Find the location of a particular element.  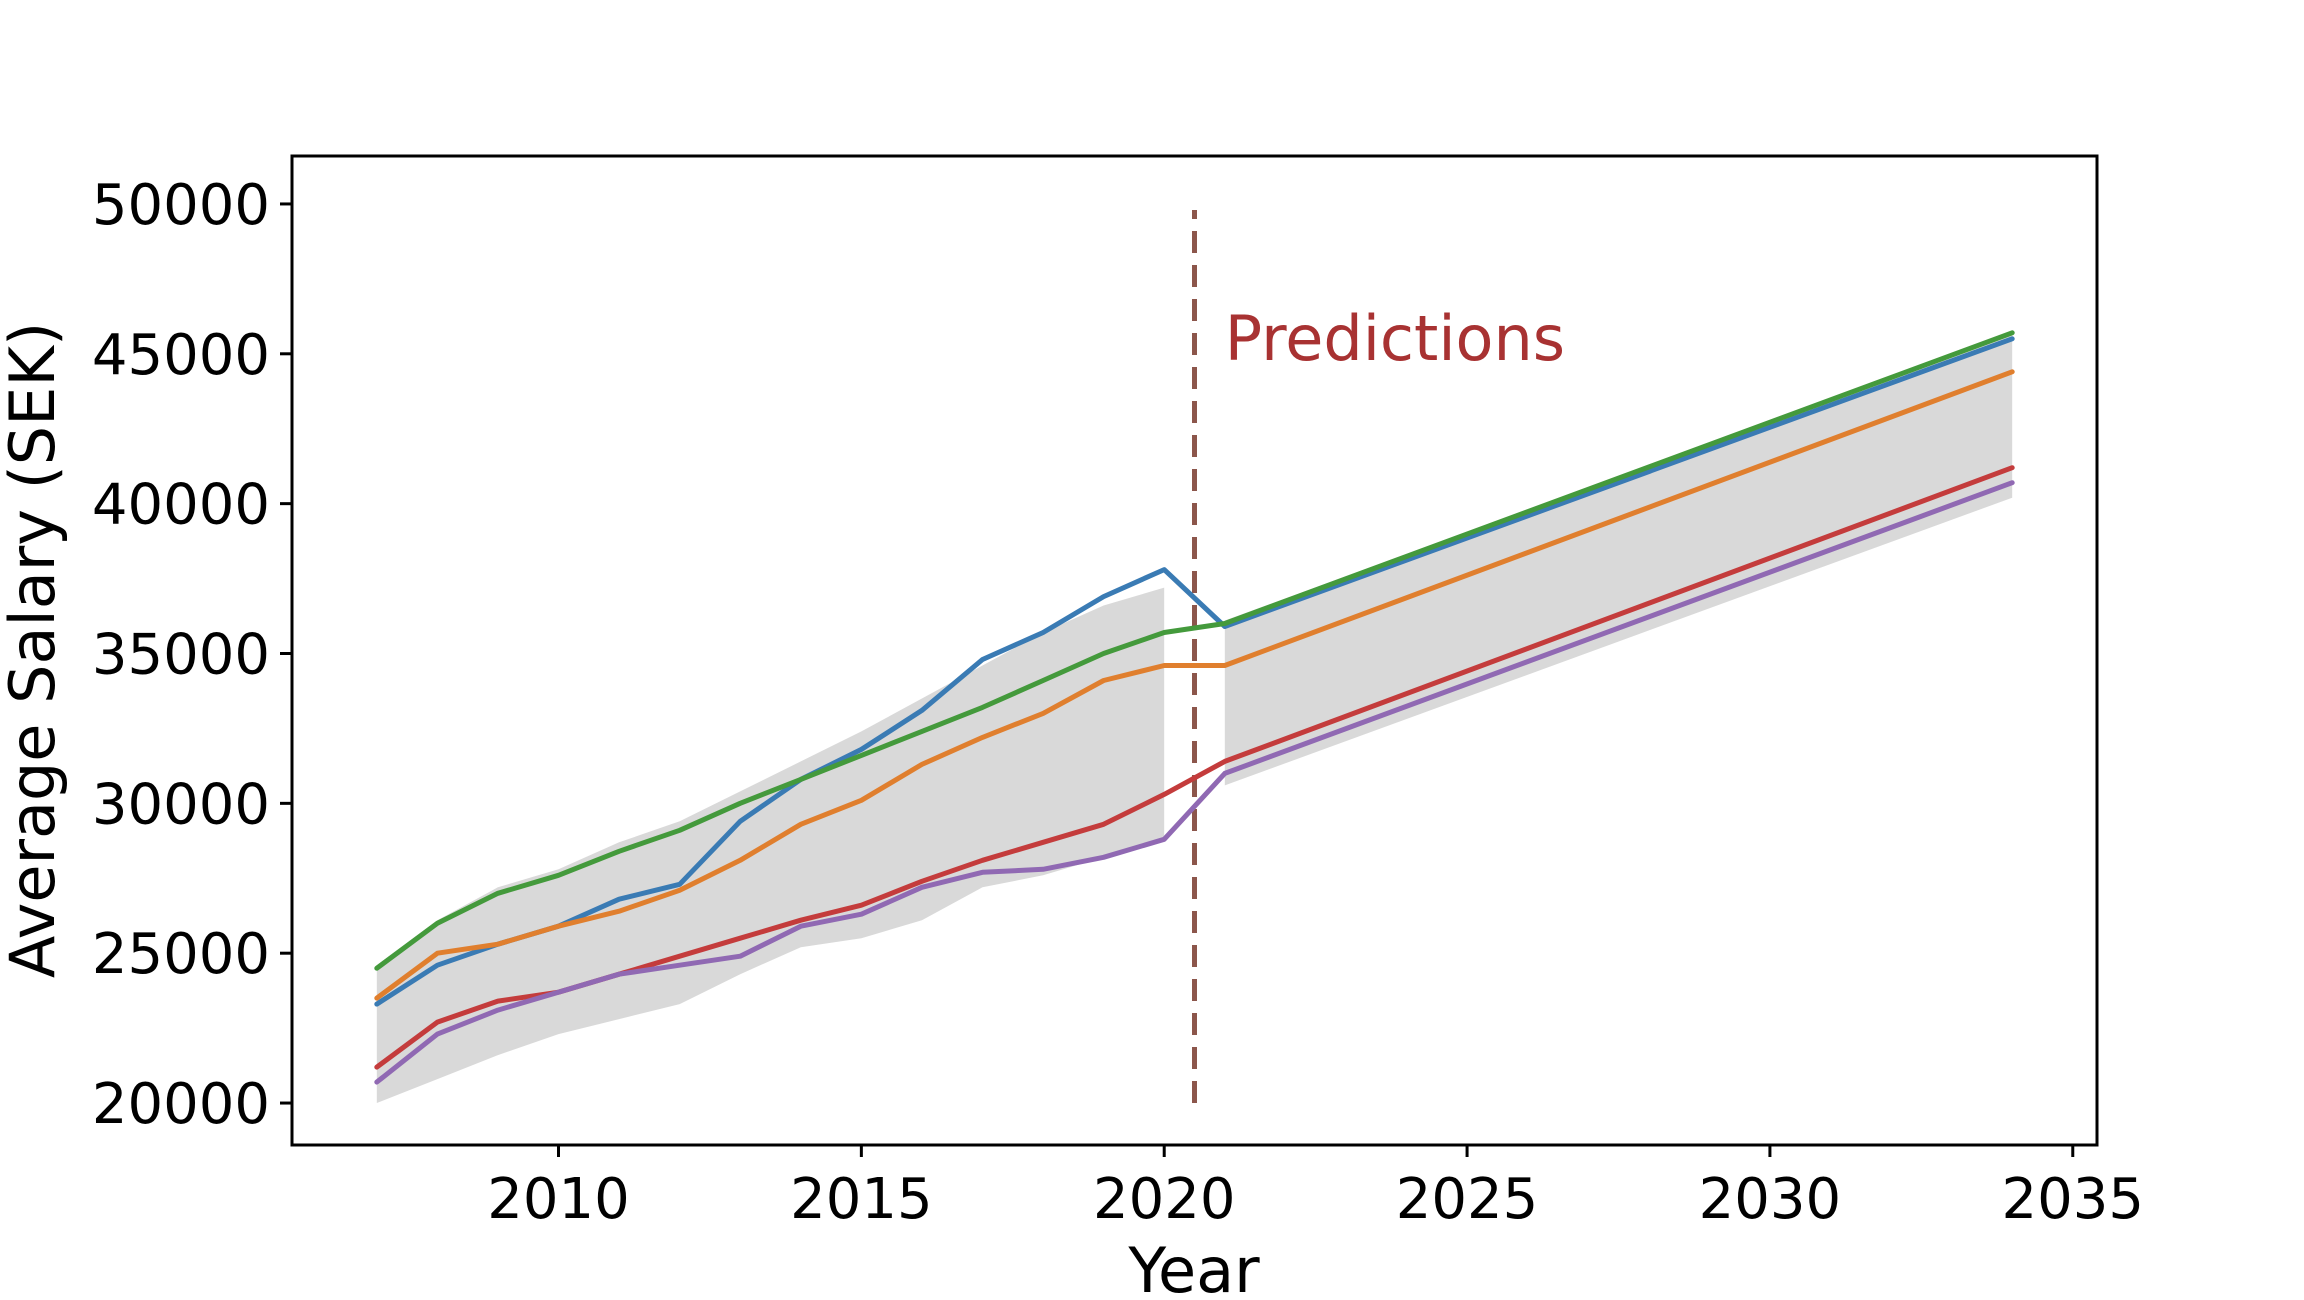

x-tick-label: 2020 is located at coordinates (1164, 1199).